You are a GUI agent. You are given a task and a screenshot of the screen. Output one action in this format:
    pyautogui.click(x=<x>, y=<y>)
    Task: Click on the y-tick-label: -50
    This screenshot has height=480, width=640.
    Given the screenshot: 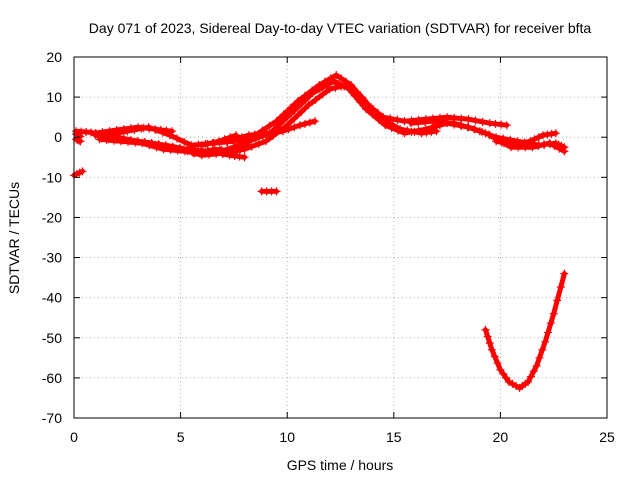 What is the action you would take?
    pyautogui.click(x=52, y=338)
    